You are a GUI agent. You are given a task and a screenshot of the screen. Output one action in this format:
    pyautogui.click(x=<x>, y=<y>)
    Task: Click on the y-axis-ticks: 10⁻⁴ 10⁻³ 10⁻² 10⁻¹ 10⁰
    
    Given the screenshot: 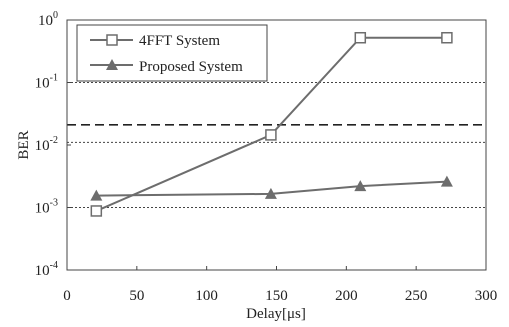 What is the action you would take?
    pyautogui.click(x=53, y=144)
    